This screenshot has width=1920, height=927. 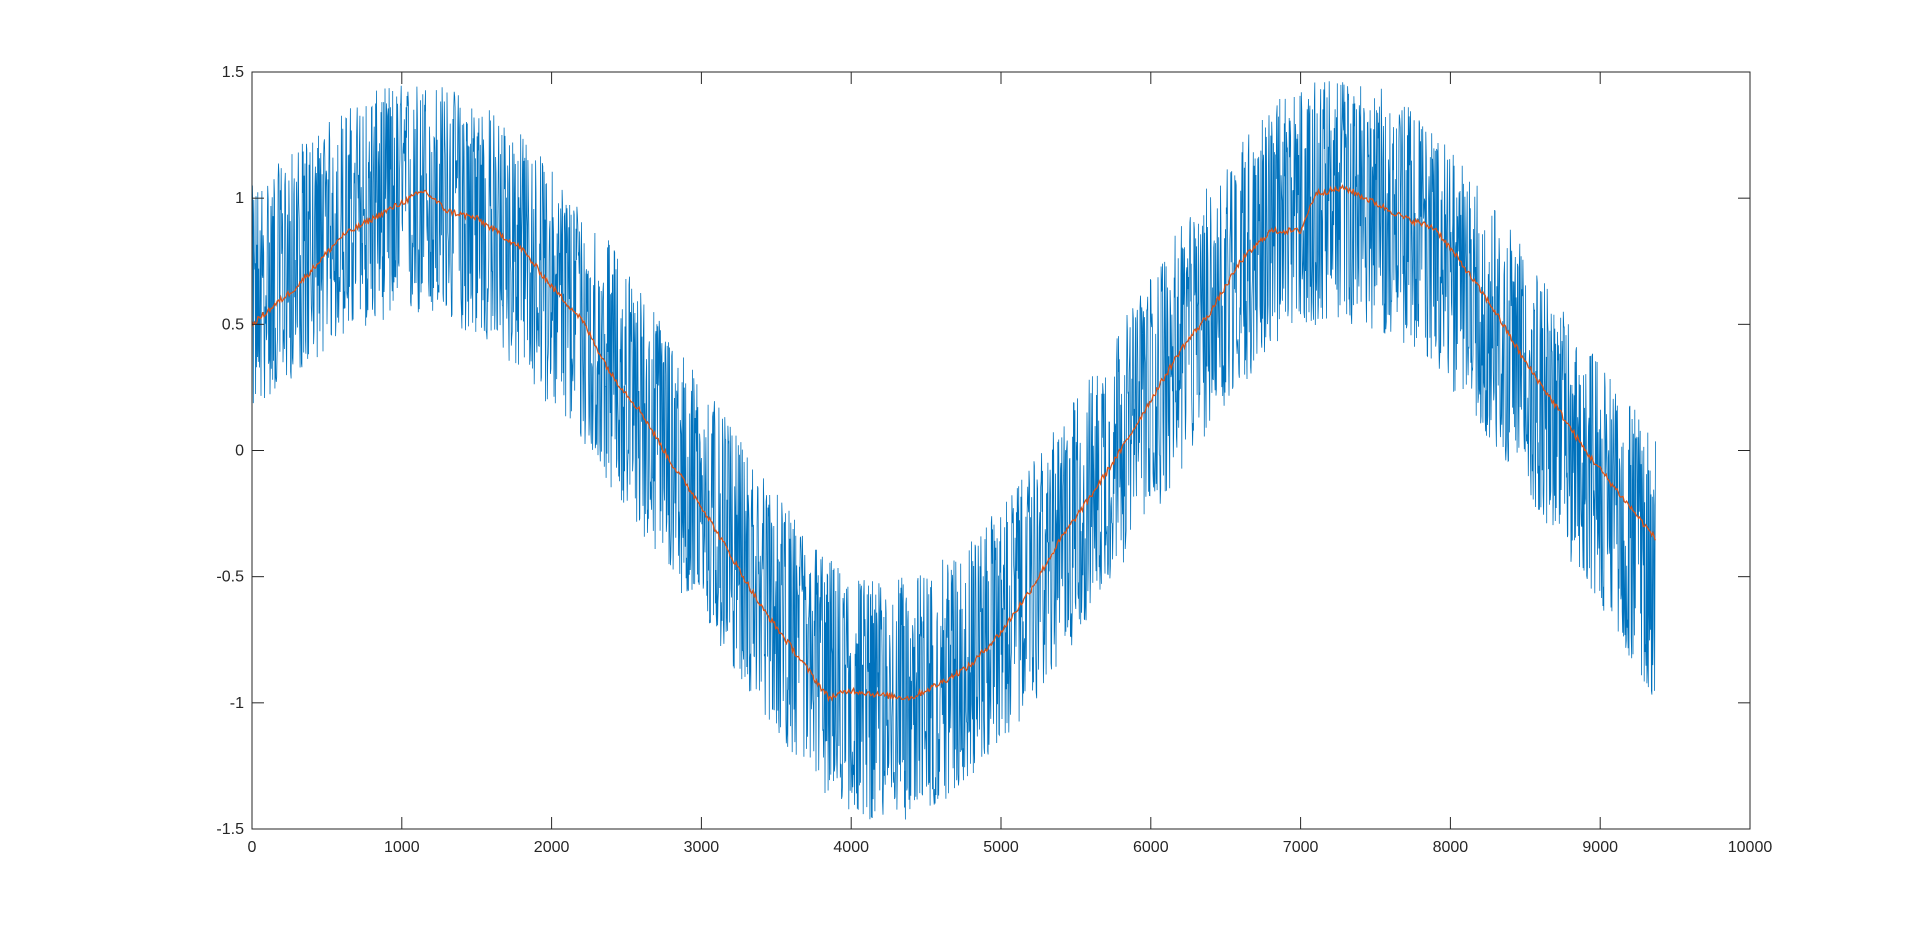 What do you see at coordinates (230, 829) in the screenshot?
I see `y-tick-label: -1.5` at bounding box center [230, 829].